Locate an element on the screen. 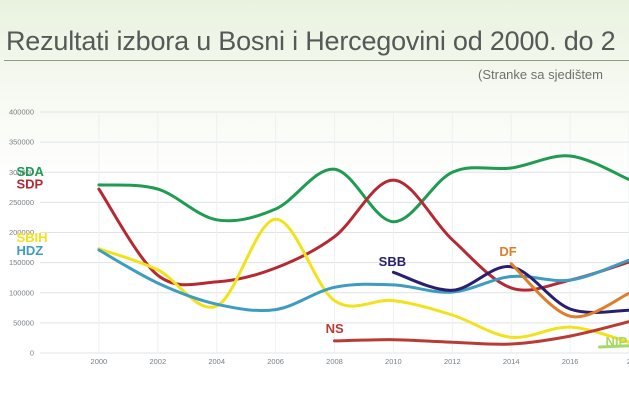  x-tick-label: 2006 is located at coordinates (275, 361).